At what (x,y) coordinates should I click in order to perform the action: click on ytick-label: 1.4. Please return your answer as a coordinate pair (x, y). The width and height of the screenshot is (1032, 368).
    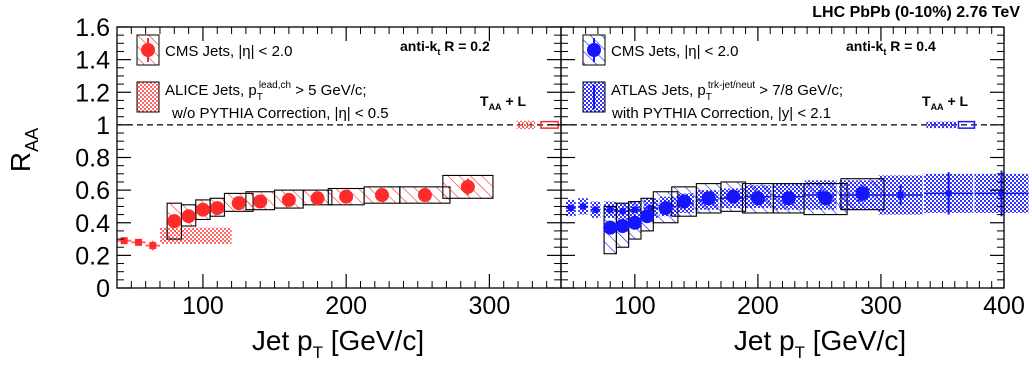
    Looking at the image, I should click on (92, 61).